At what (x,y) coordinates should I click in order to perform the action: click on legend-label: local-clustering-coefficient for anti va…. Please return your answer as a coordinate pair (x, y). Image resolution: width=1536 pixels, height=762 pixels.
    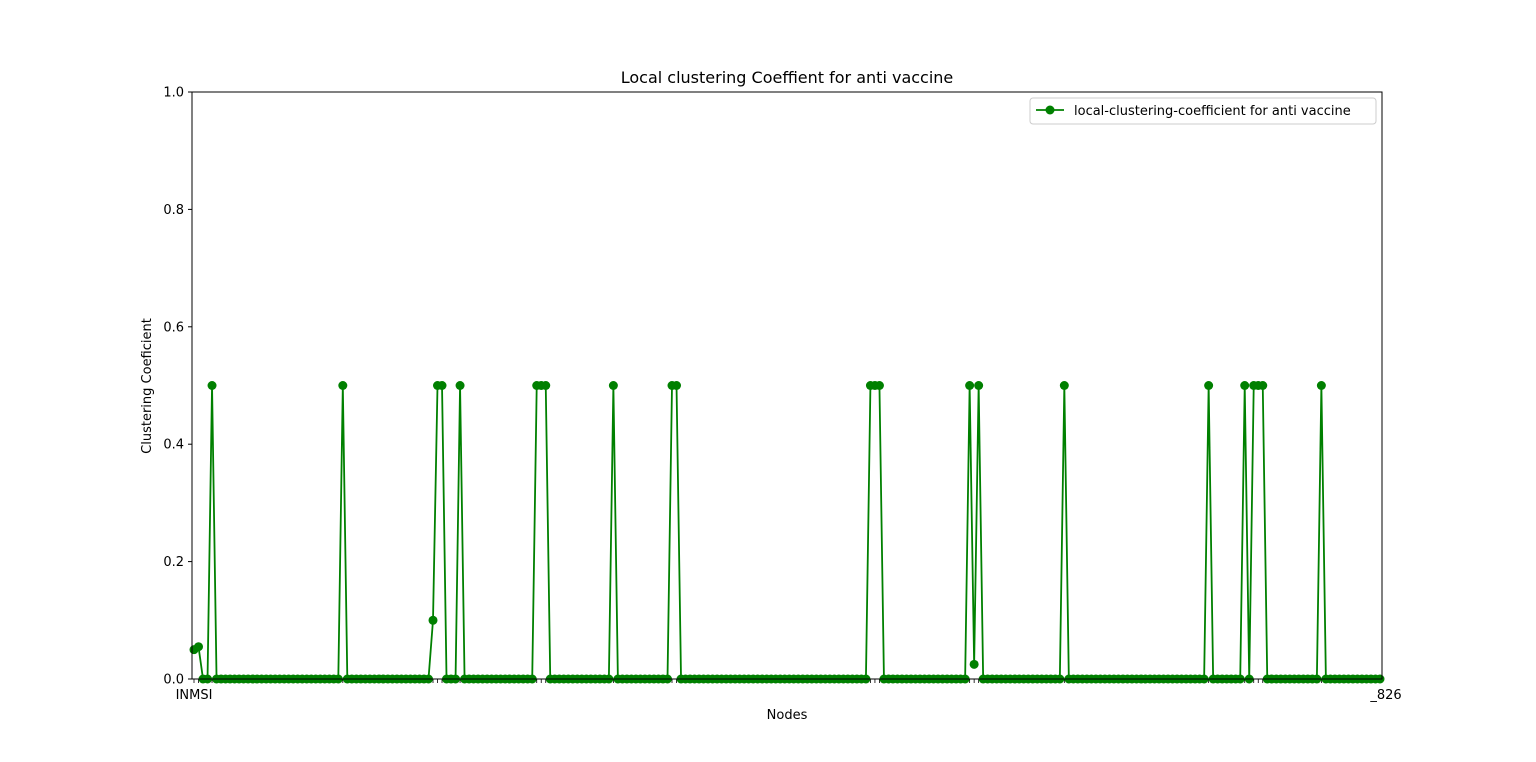
    Looking at the image, I should click on (1212, 111).